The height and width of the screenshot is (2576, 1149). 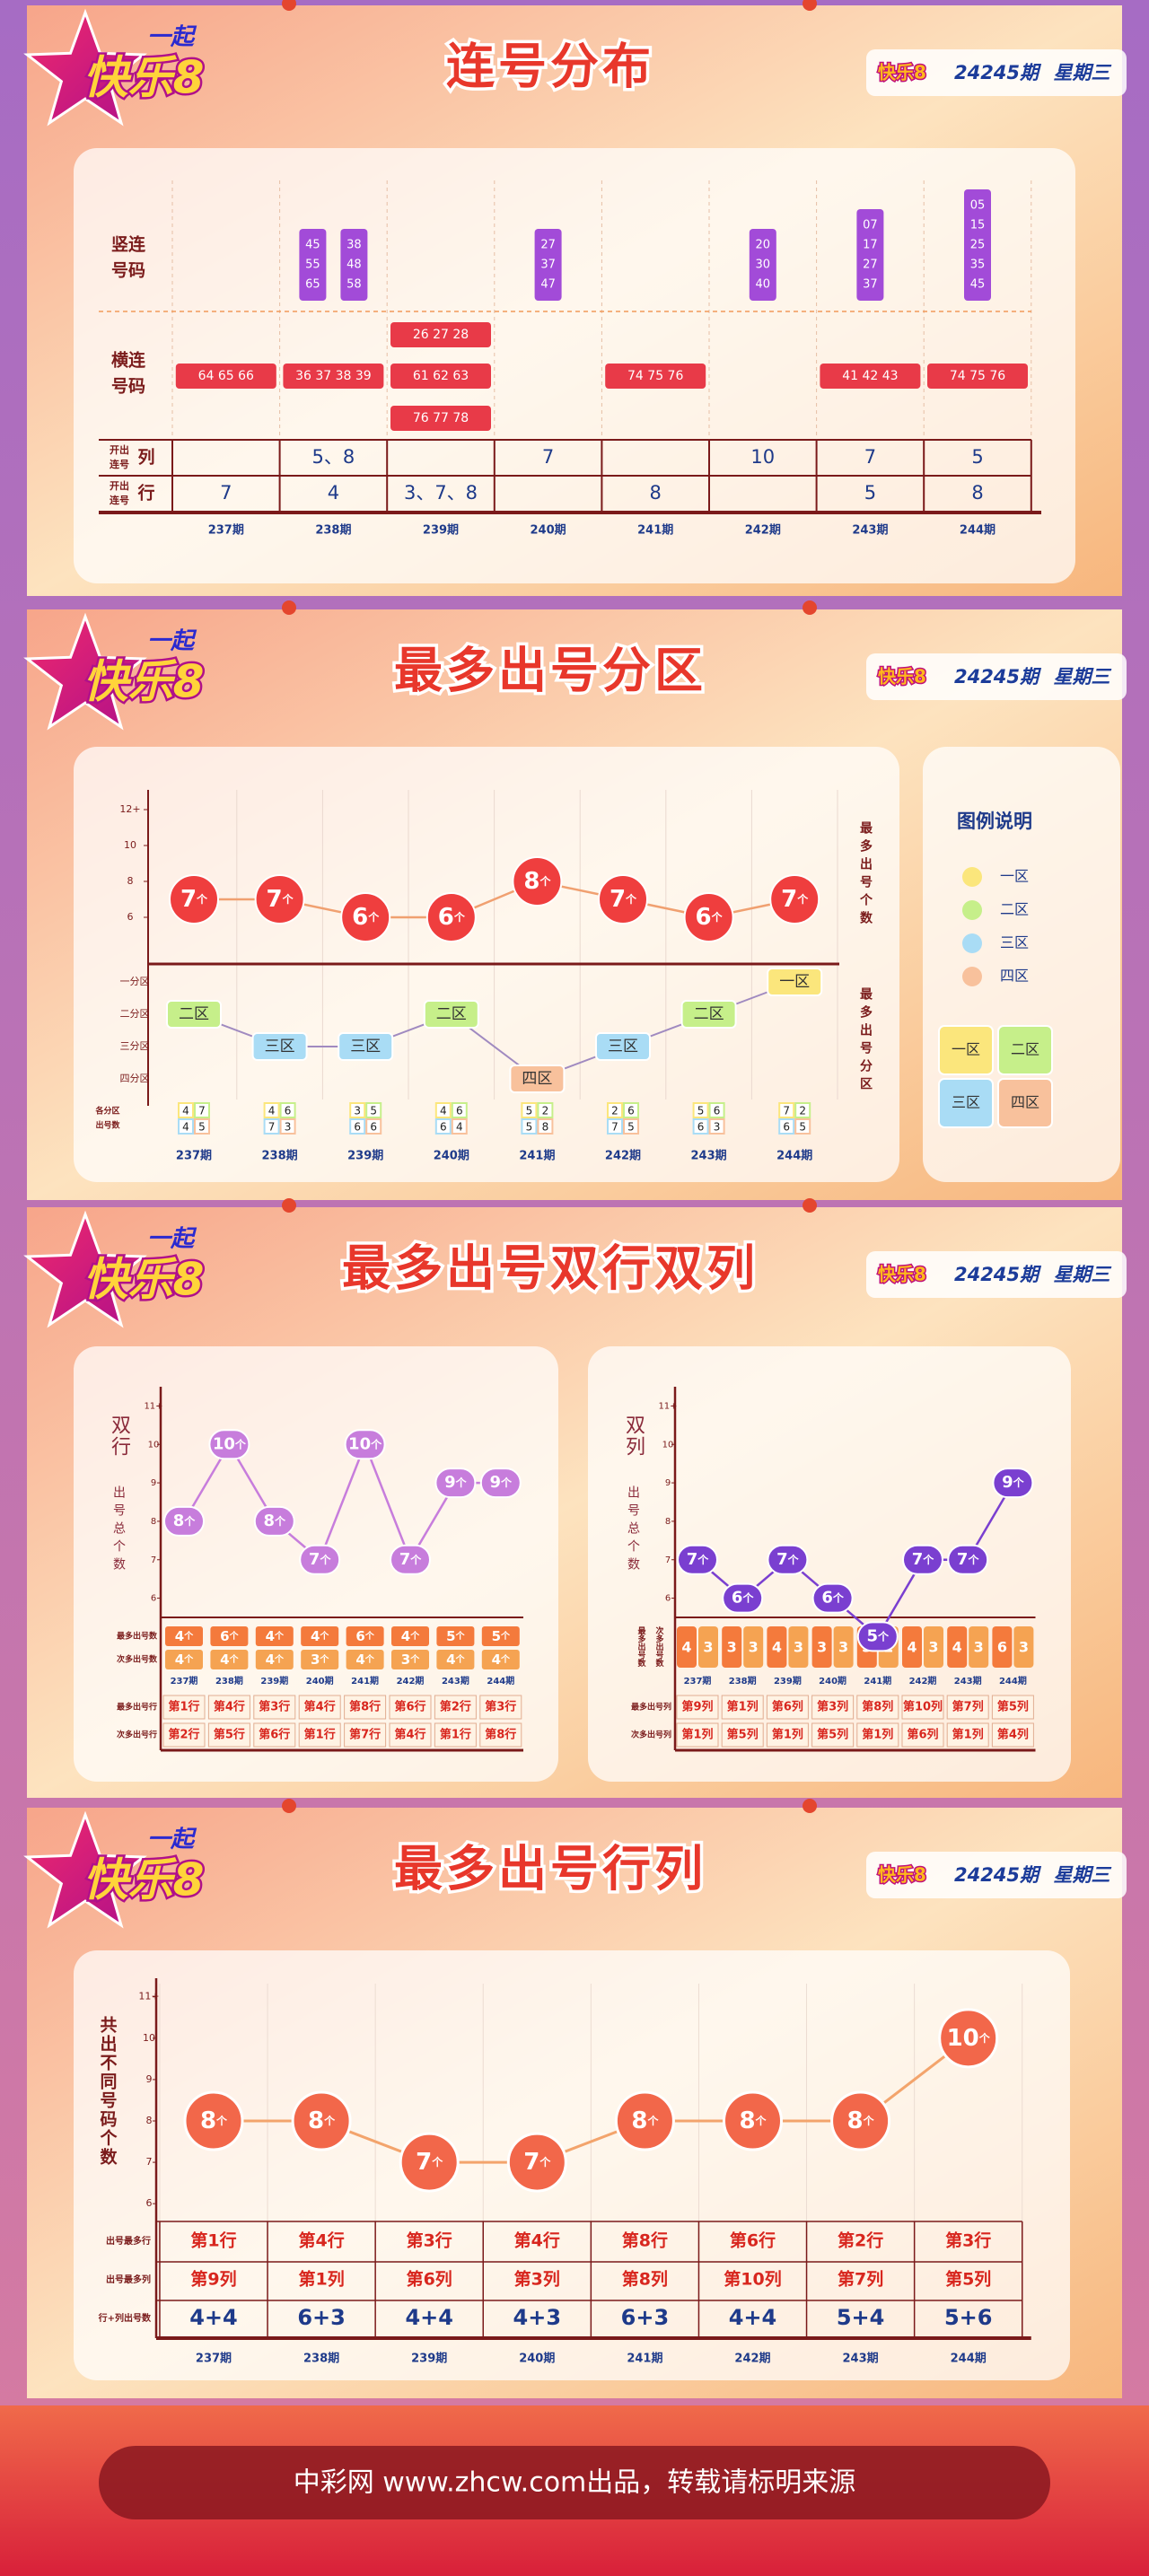 What do you see at coordinates (829, 1564) in the screenshot?
I see `card` at bounding box center [829, 1564].